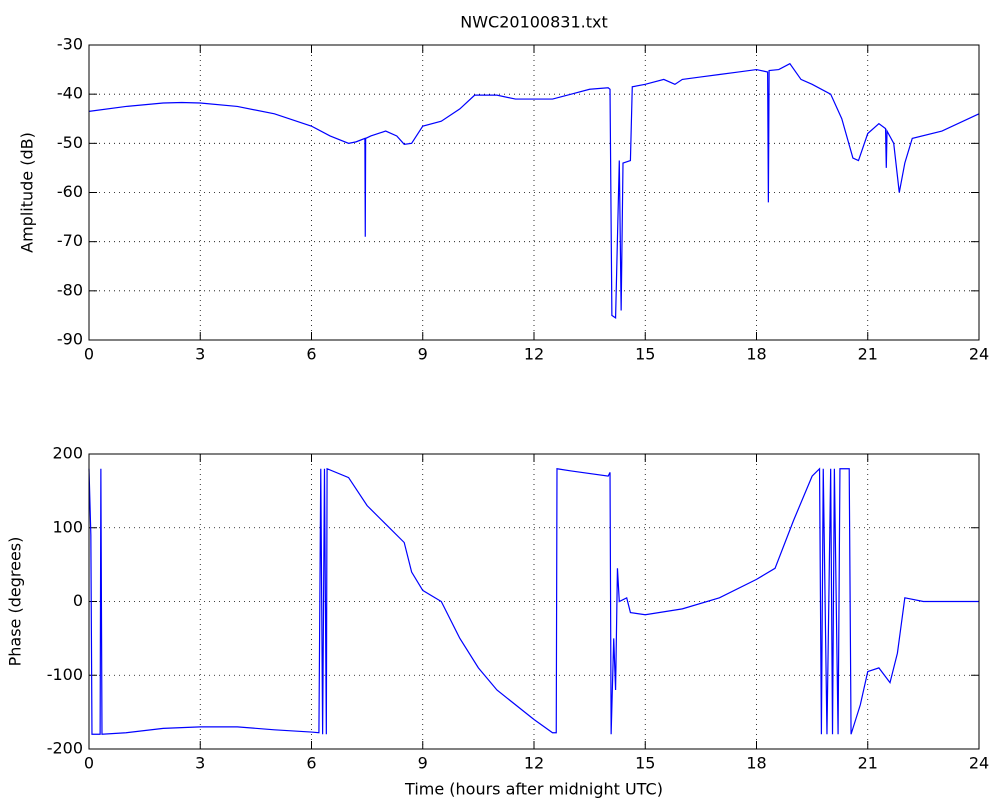  What do you see at coordinates (534, 22) in the screenshot?
I see `chart-title: NWC20100831.txt` at bounding box center [534, 22].